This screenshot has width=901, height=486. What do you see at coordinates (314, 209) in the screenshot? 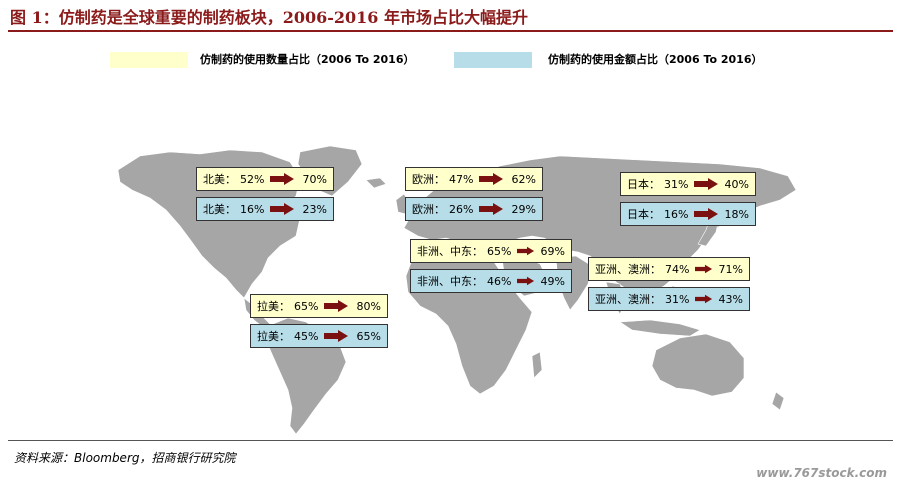
I see `value-2016: 23%` at bounding box center [314, 209].